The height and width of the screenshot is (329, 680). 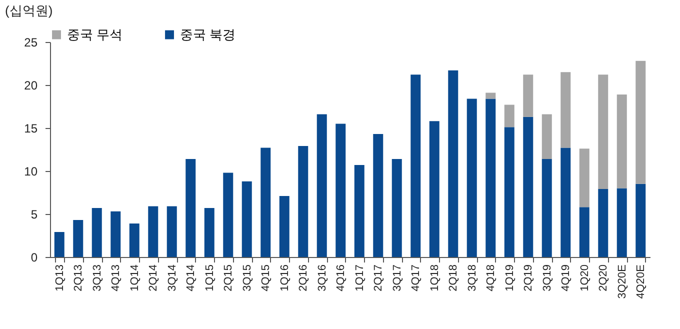 I want to click on x-tick-label: 2Q20, so click(x=604, y=278).